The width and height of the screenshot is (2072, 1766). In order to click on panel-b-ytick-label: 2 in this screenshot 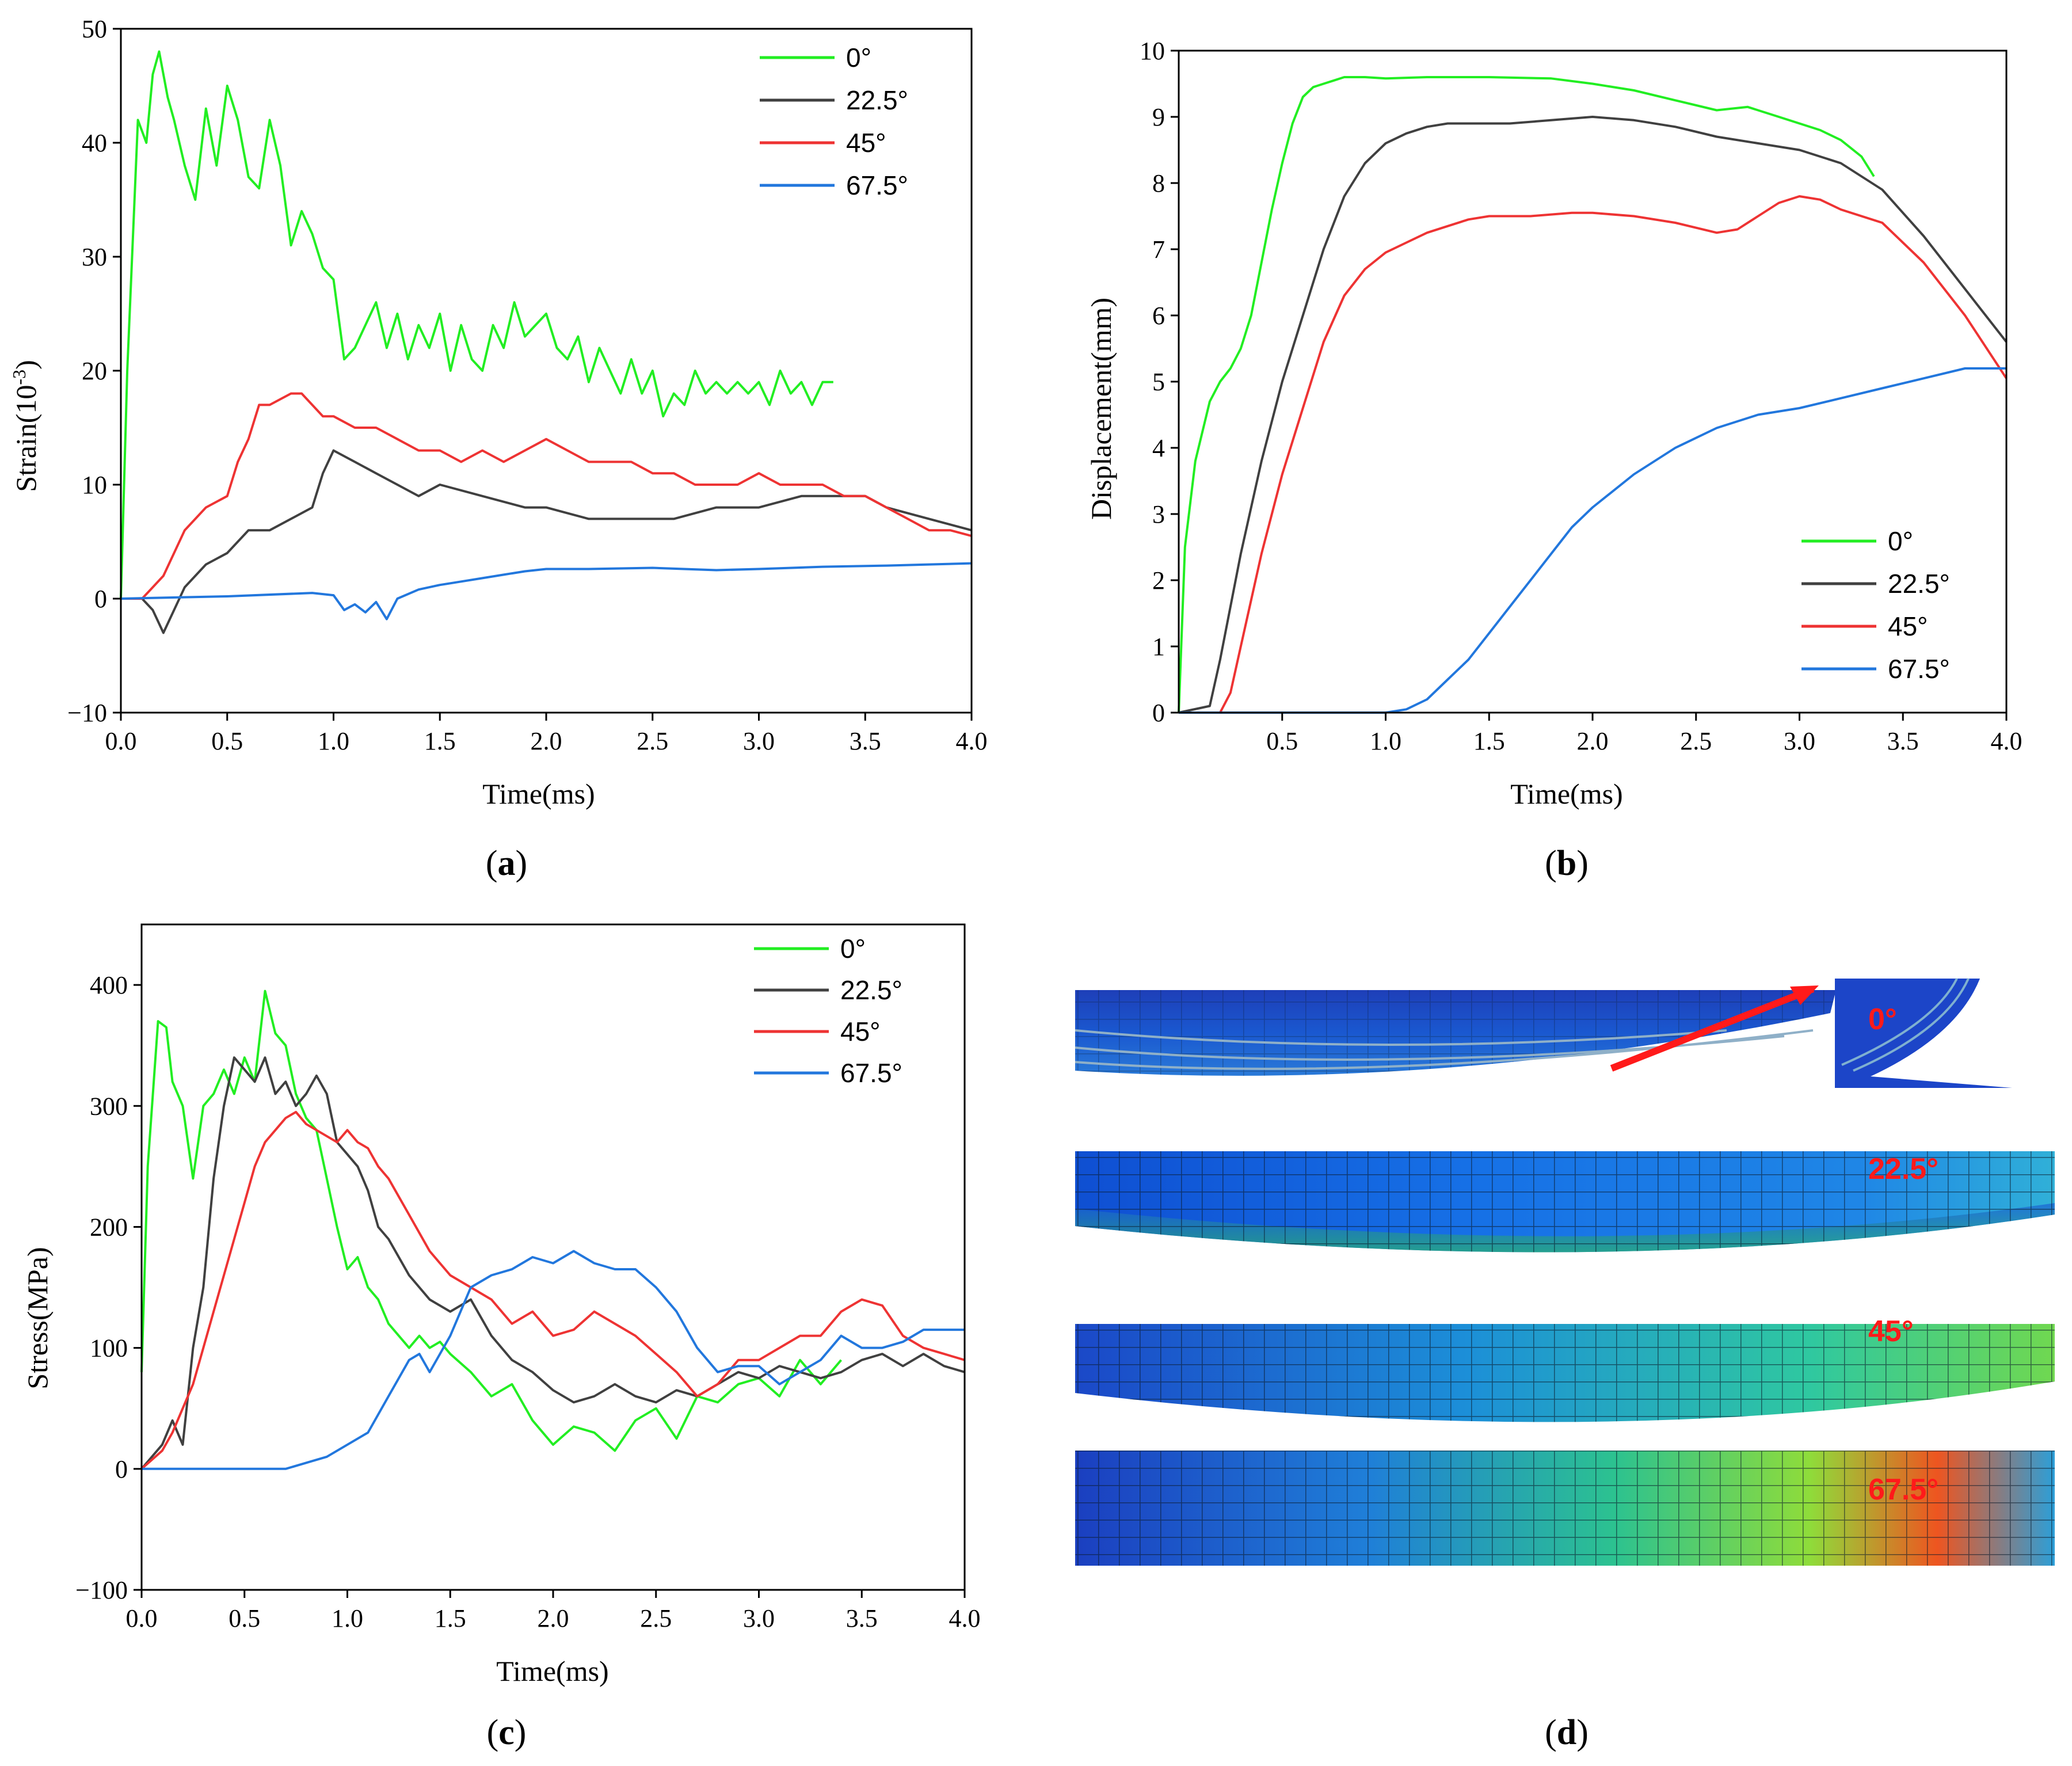, I will do `click(1159, 580)`.